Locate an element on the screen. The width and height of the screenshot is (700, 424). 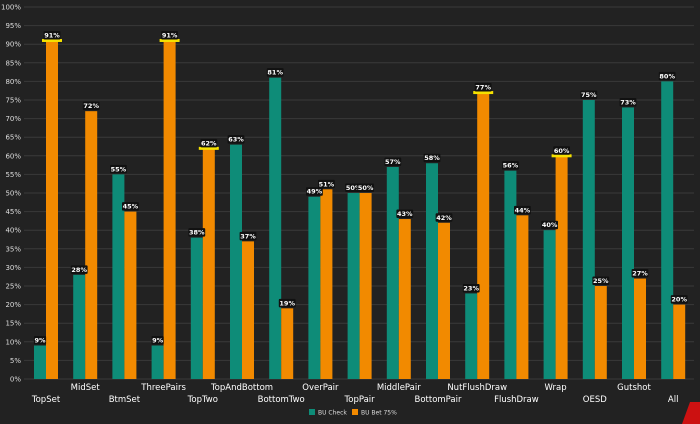
data-label: 91% is located at coordinates (169, 35).